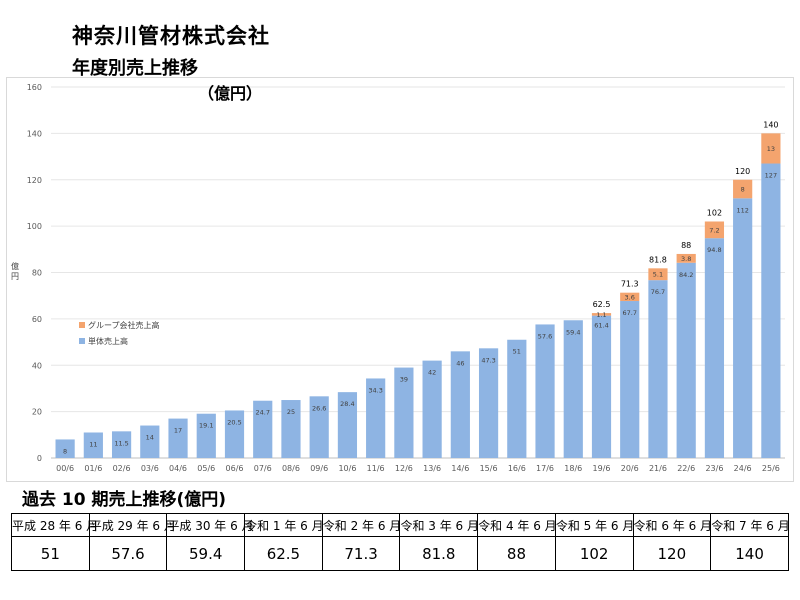 This screenshot has height=600, width=800. What do you see at coordinates (37, 412) in the screenshot?
I see `y-tick-label: 20` at bounding box center [37, 412].